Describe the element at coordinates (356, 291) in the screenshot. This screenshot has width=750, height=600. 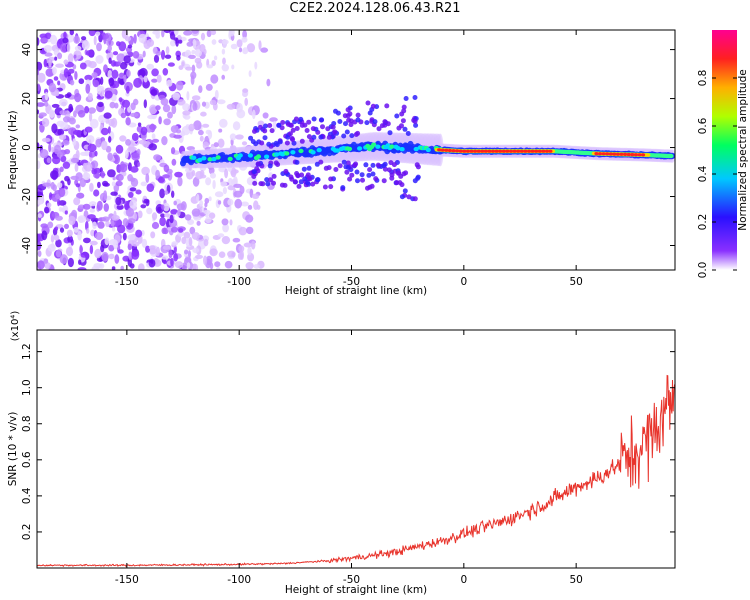
I see `top-x-axis-label: Height of straight line (km)` at that location.